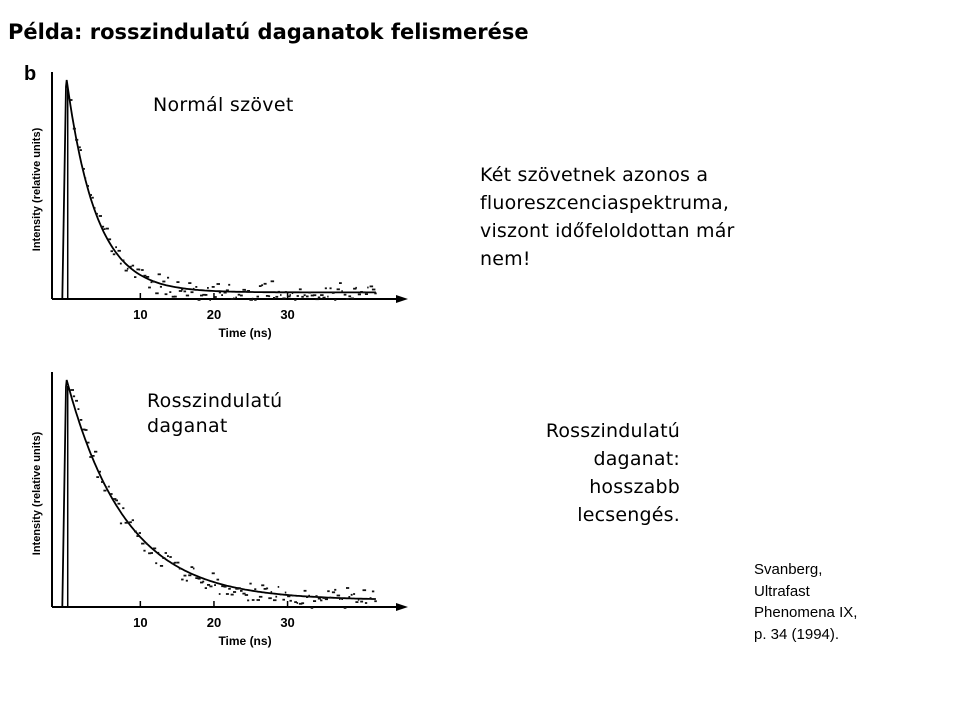 This screenshot has width=960, height=720. I want to click on x-tick-label: 20, so click(214, 314).